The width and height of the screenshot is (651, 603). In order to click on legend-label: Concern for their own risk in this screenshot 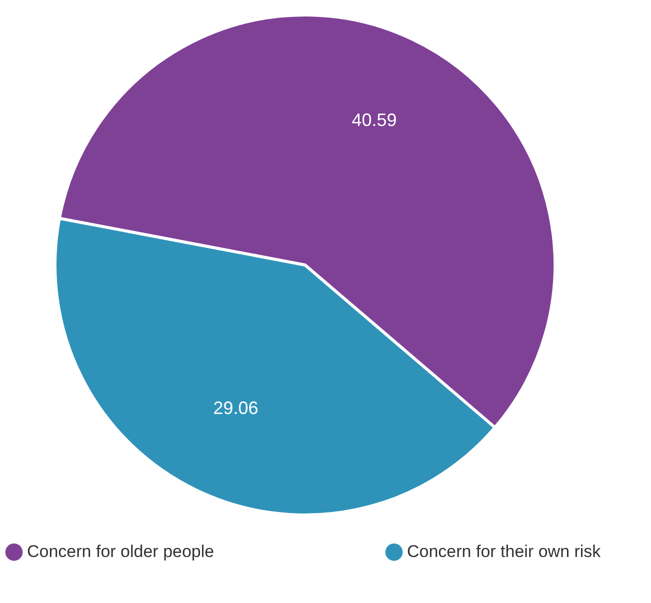, I will do `click(504, 552)`.